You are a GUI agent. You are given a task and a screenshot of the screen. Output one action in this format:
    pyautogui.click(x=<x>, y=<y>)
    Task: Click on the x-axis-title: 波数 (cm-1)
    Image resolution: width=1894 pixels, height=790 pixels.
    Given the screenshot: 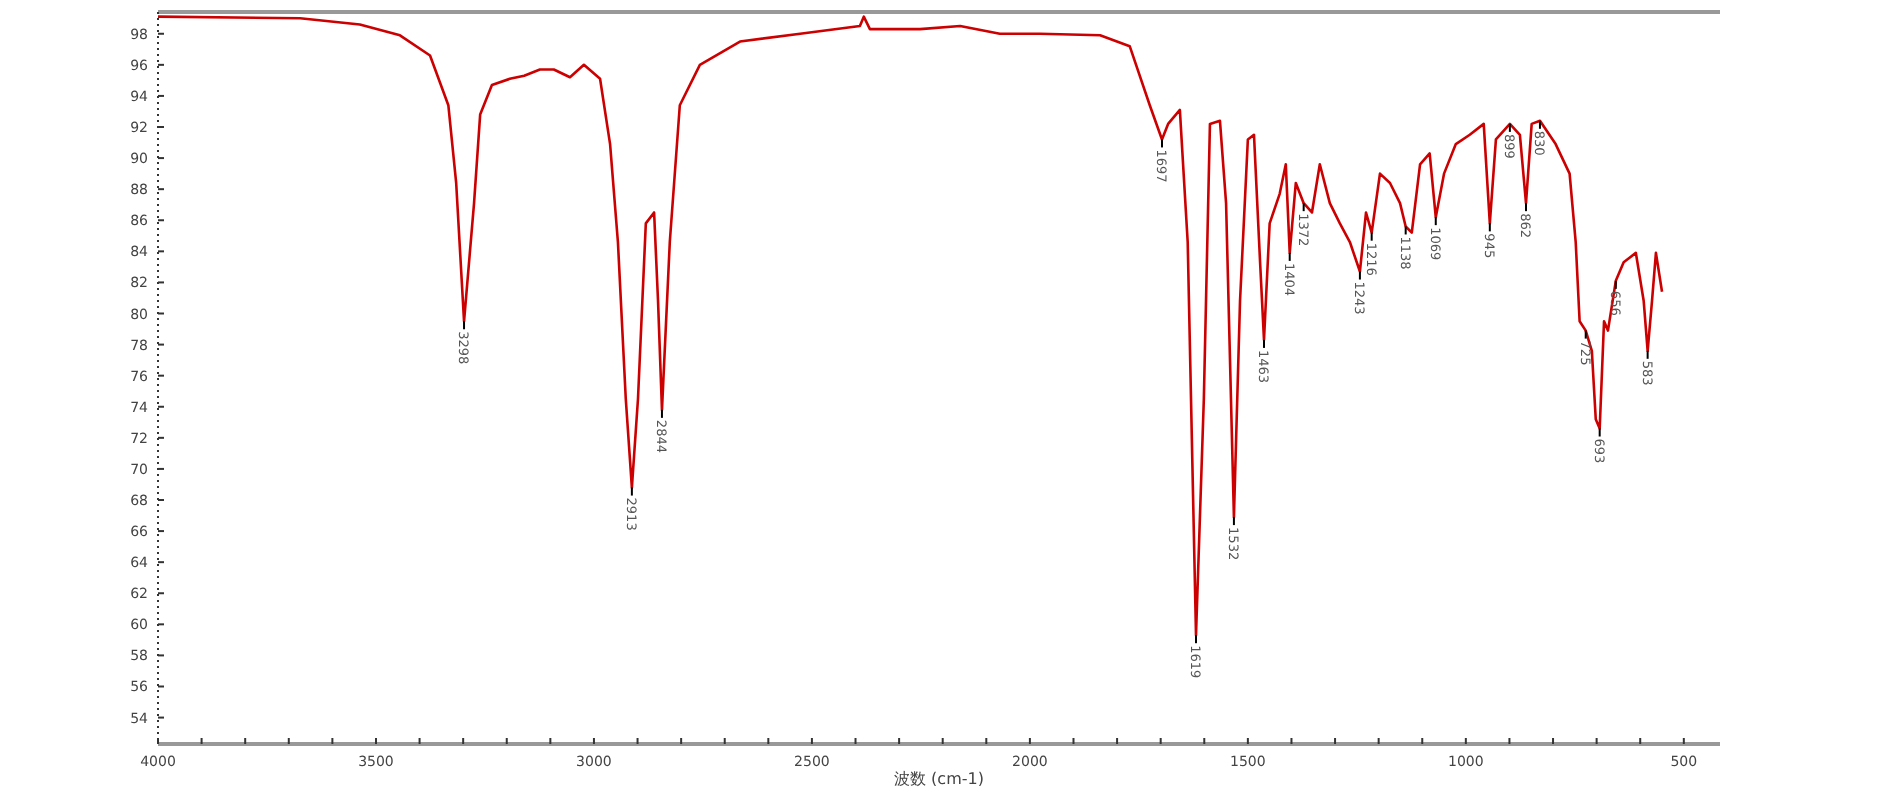 What is the action you would take?
    pyautogui.click(x=939, y=779)
    